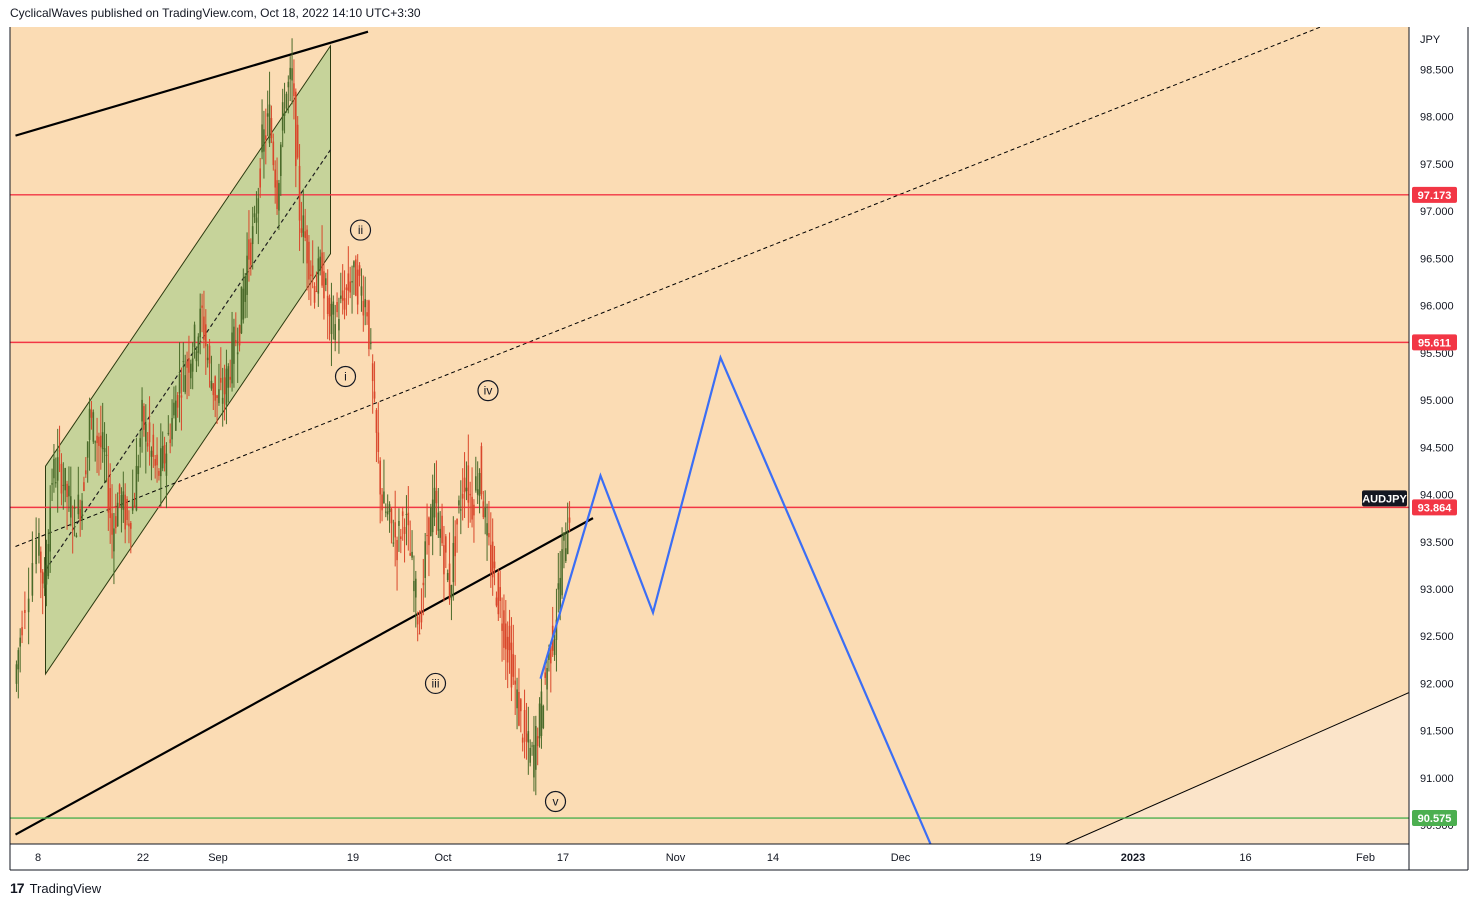 The width and height of the screenshot is (1478, 912). Describe the element at coordinates (66, 888) in the screenshot. I see `brand-label: TradingView` at that location.